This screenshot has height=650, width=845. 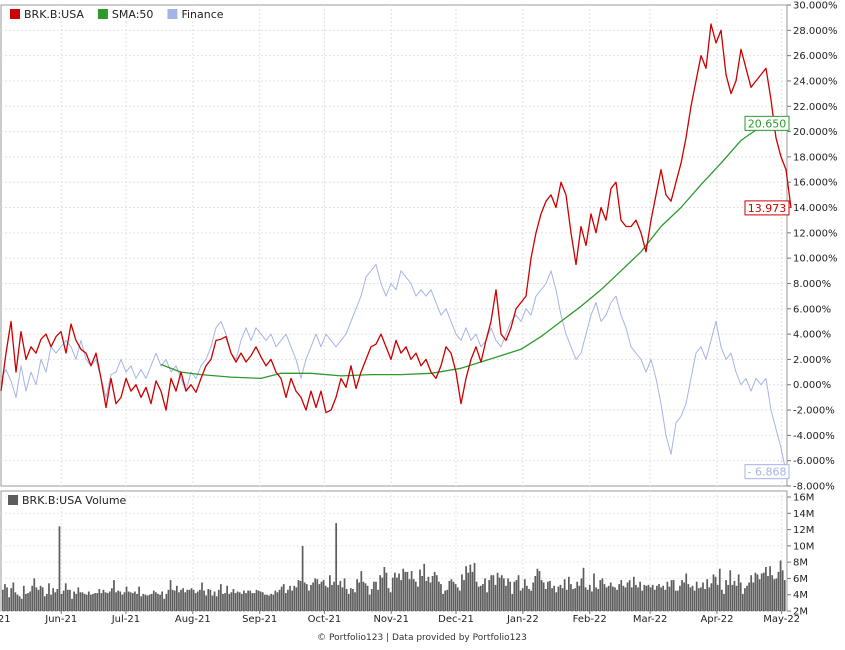 I want to click on x-tick-label: Sep-21, so click(x=259, y=619).